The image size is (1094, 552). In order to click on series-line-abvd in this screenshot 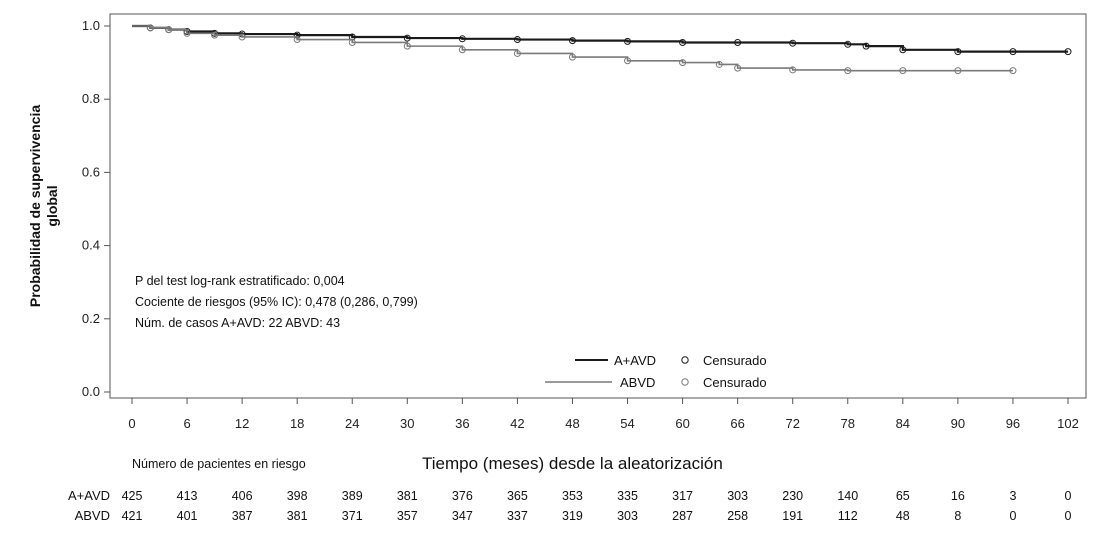, I will do `click(572, 48)`.